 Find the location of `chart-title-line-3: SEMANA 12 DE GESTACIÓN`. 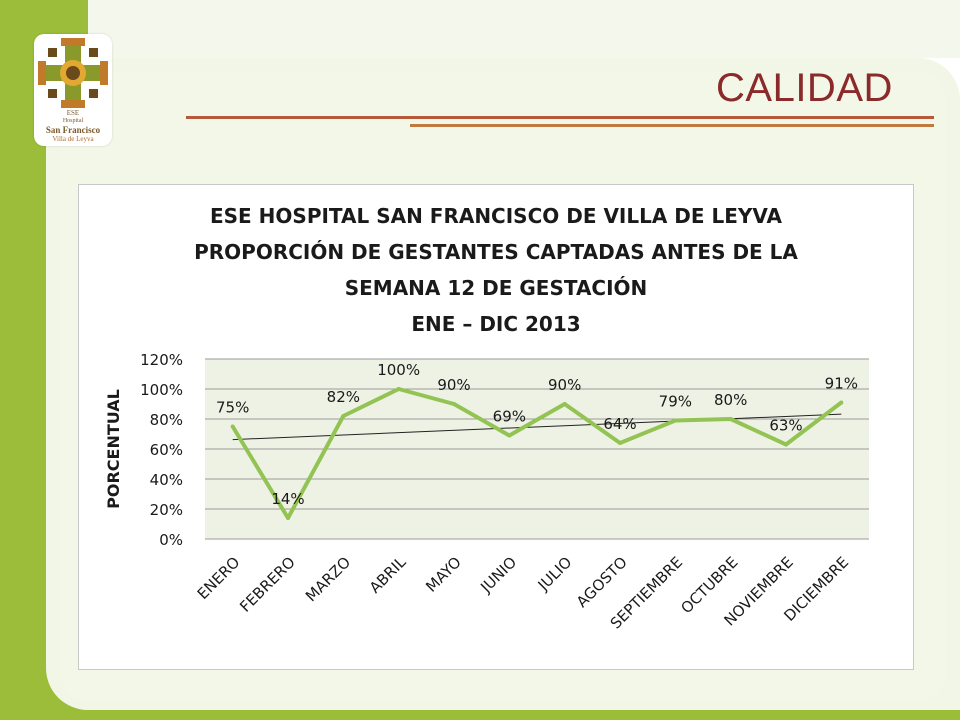

chart-title-line-3: SEMANA 12 DE GESTACIÓN is located at coordinates (496, 288).